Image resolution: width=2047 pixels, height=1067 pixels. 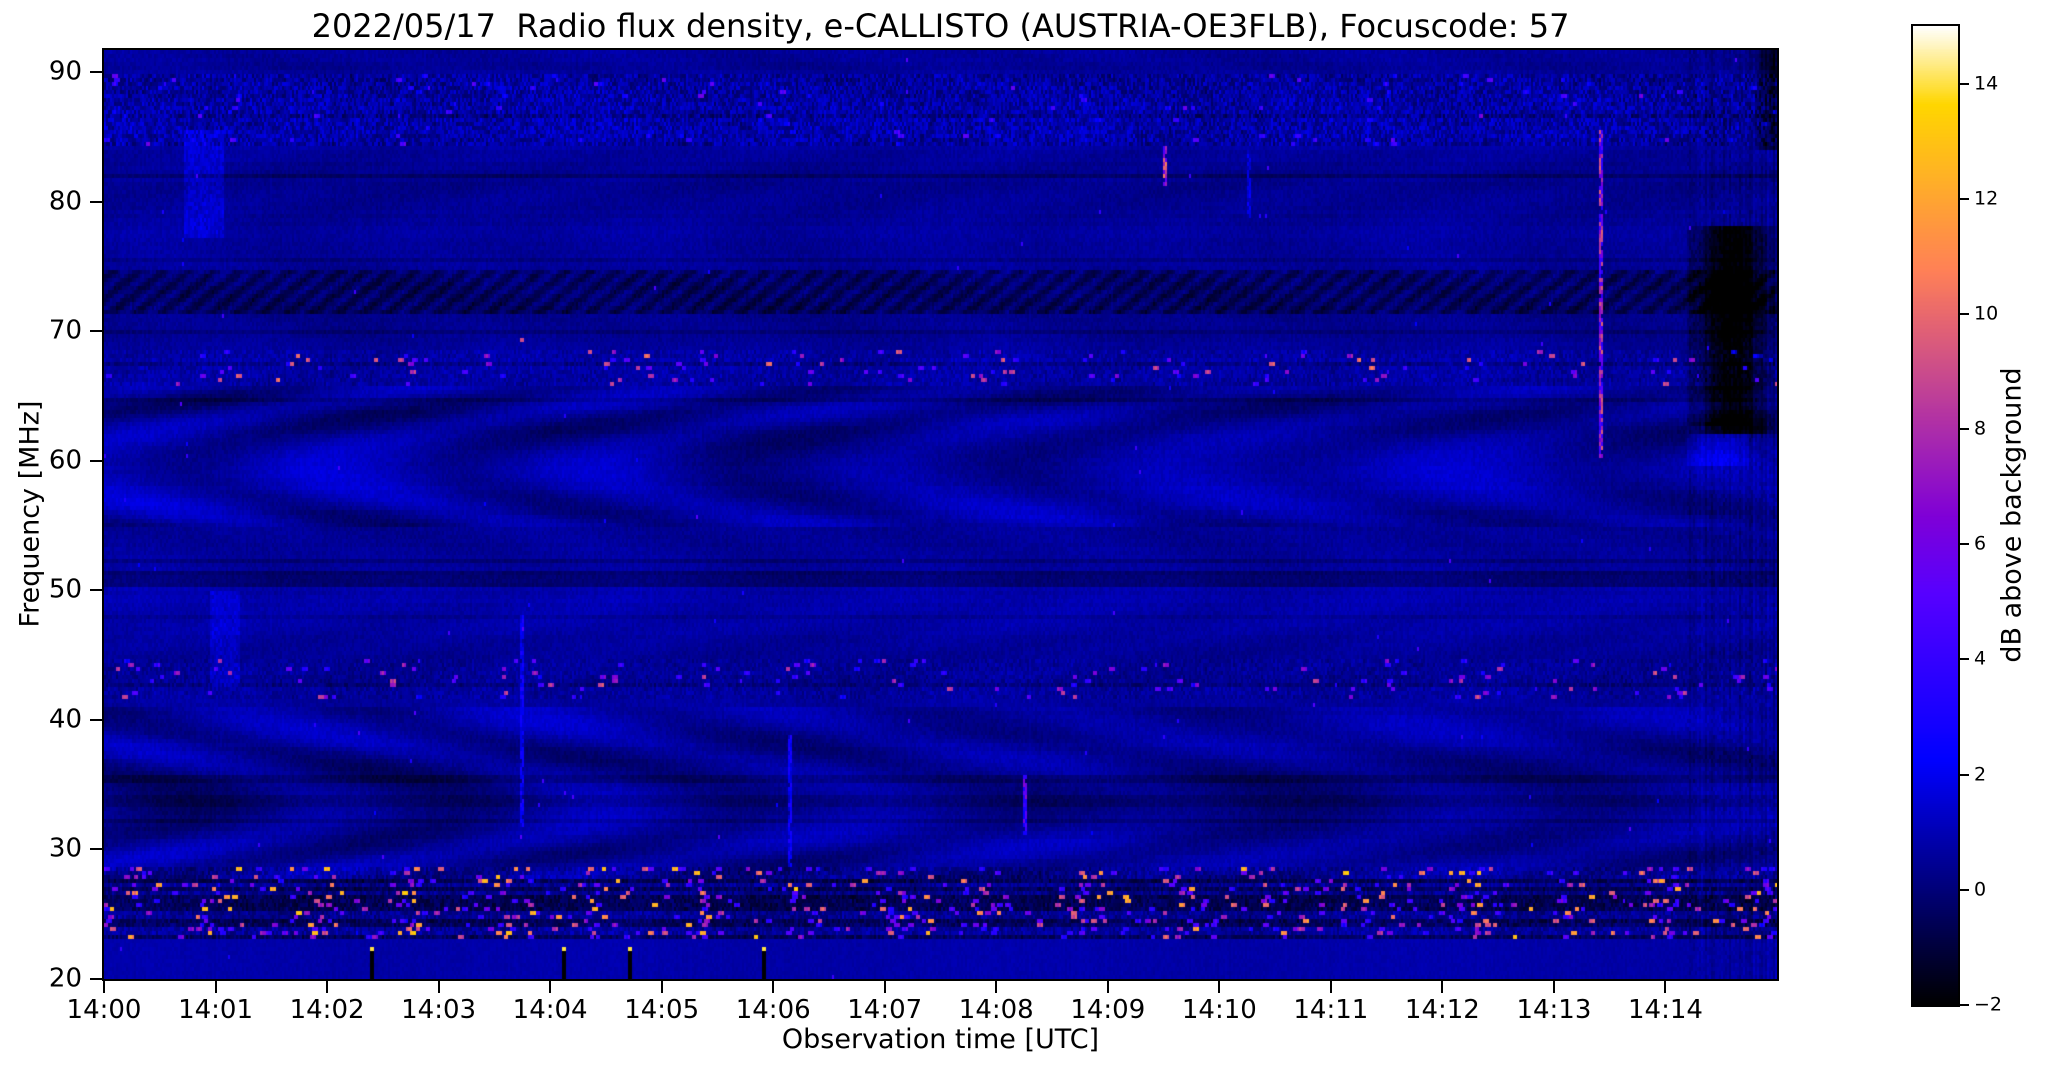 I want to click on x-tick-label: 14:04, so click(x=550, y=1010).